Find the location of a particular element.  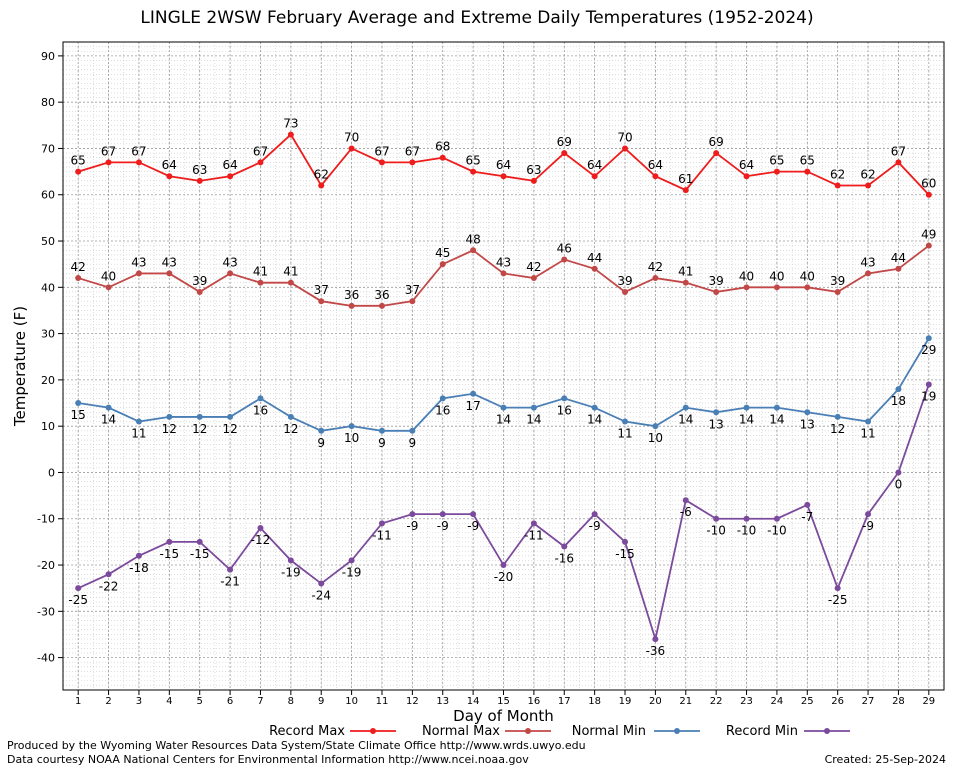

y-tick-label: 0 is located at coordinates (51, 472).